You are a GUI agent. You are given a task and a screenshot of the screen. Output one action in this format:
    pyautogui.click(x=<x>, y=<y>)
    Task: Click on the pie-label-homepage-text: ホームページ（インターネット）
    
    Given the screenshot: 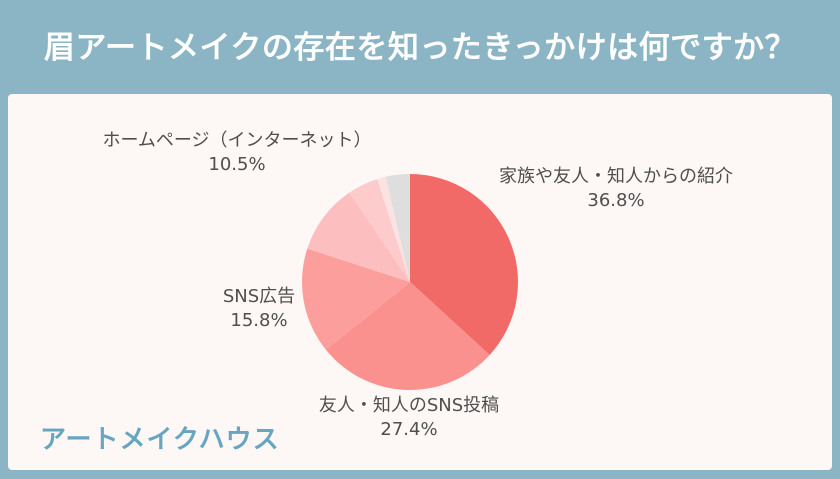 What is the action you would take?
    pyautogui.click(x=237, y=140)
    